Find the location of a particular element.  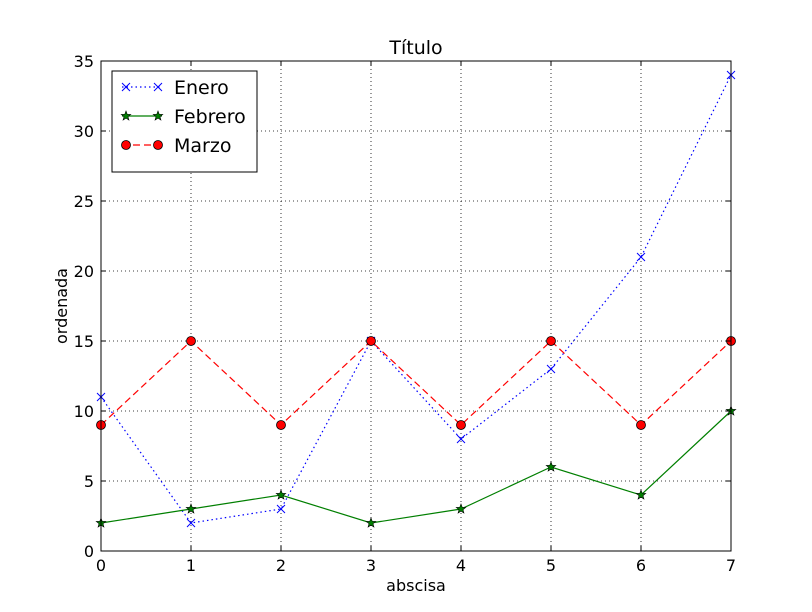

x-tick-label: 3 is located at coordinates (371, 565).